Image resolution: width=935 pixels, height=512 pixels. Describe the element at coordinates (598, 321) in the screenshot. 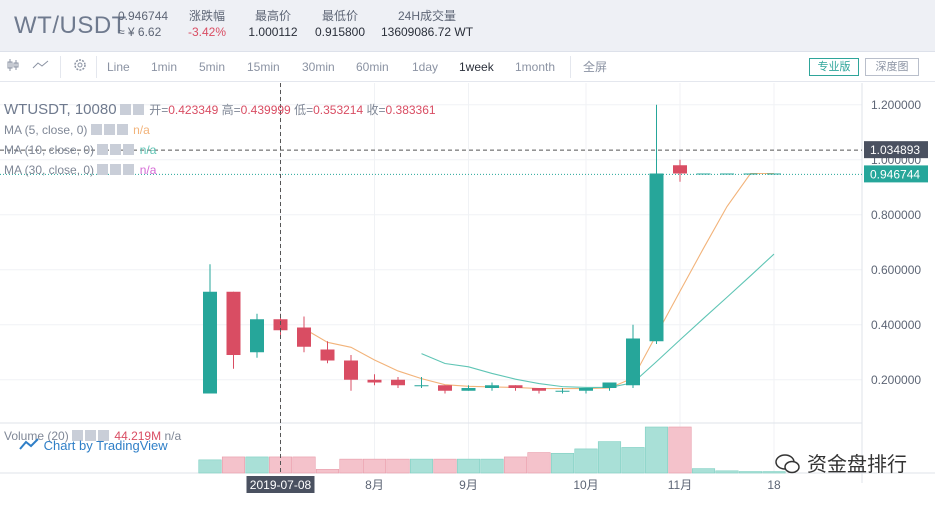

I see `ma10-line` at that location.